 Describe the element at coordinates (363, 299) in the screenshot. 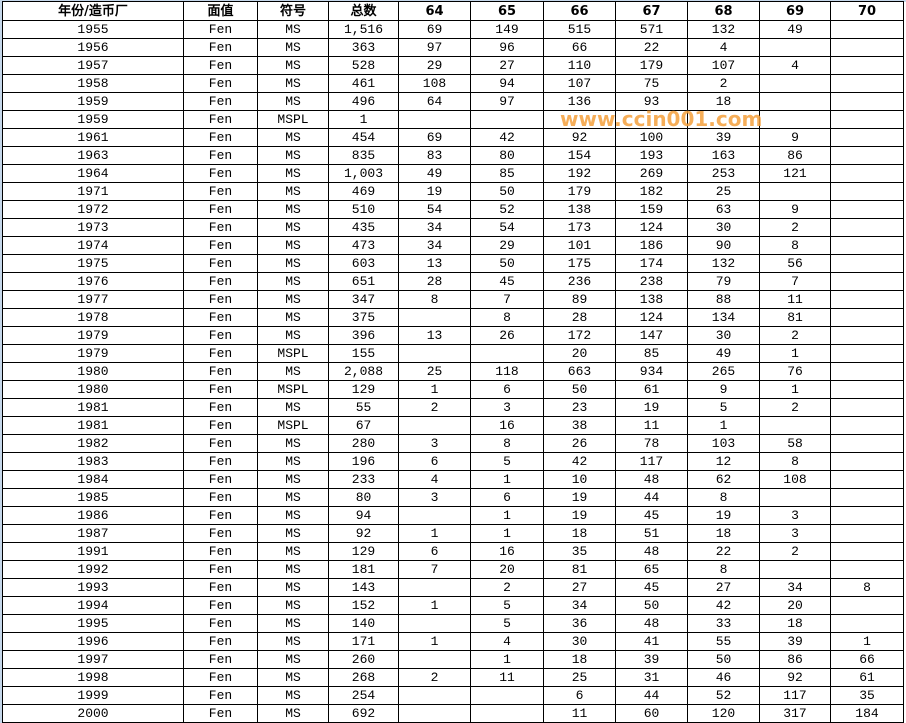

I see `cell-total: 347` at that location.